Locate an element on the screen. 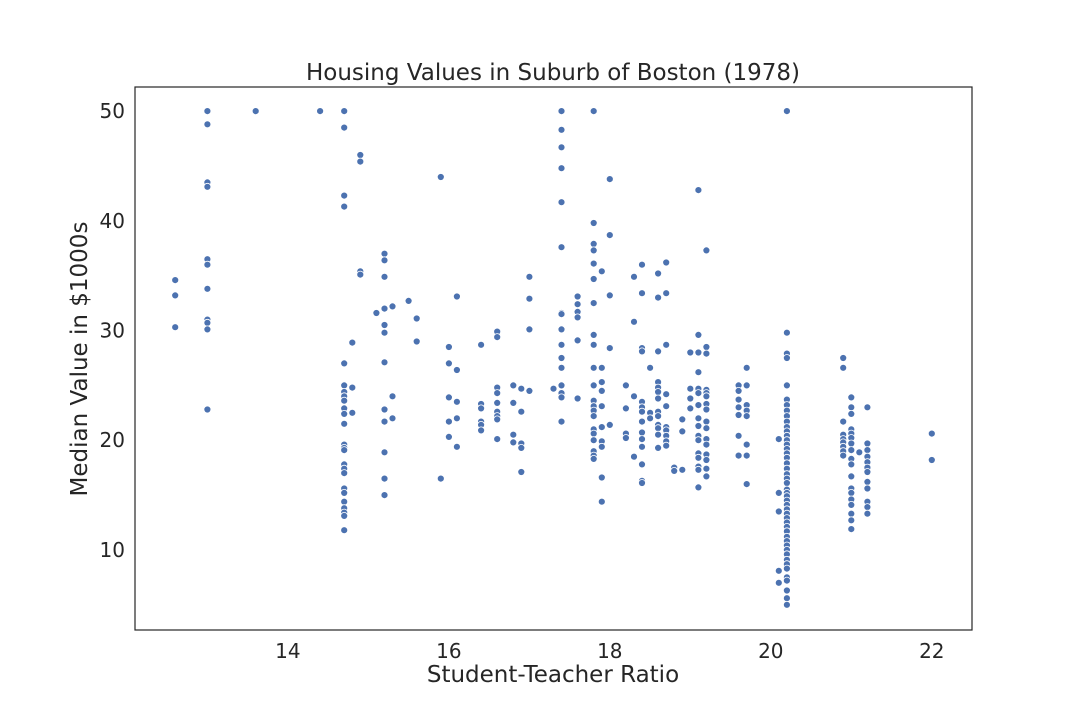  y-tick-label: 50 is located at coordinates (112, 111).